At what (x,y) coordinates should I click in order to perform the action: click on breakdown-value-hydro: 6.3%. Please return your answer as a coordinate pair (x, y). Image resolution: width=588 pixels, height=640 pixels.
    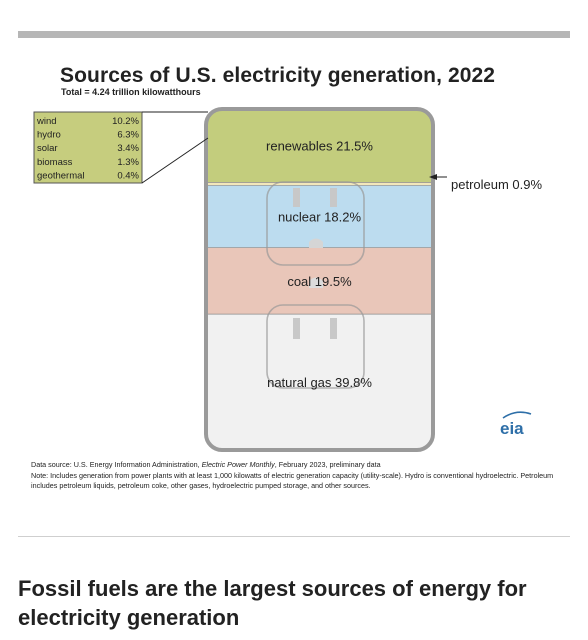
    Looking at the image, I should click on (128, 135).